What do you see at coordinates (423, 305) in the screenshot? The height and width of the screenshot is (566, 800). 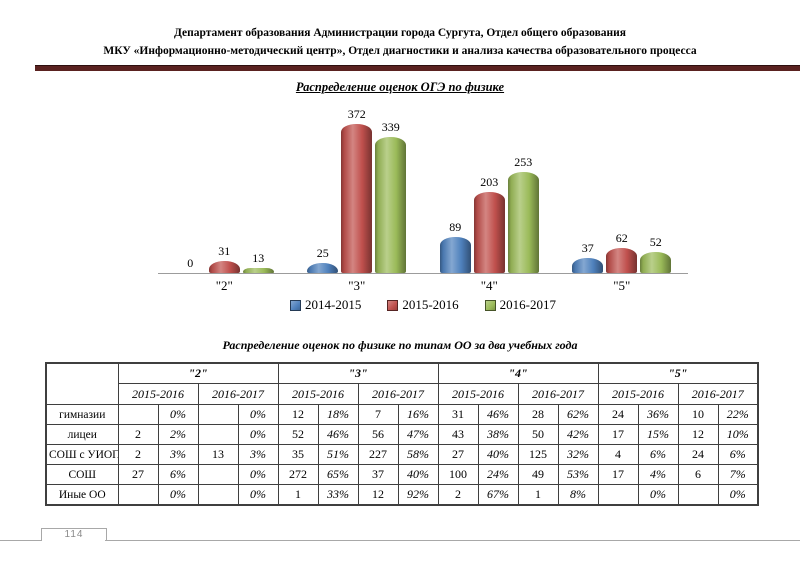 I see `legend-item: 2015-2016` at bounding box center [423, 305].